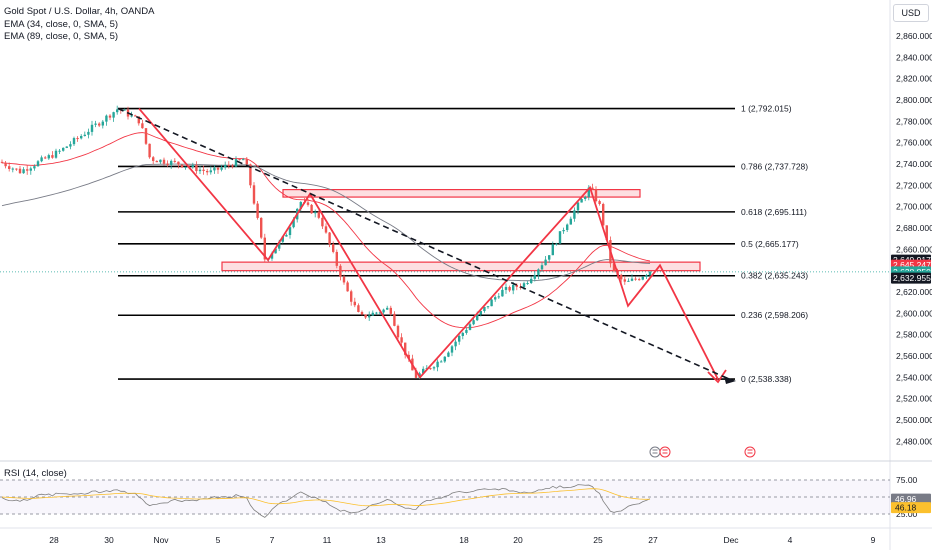 The image size is (932, 550). I want to click on time-tick-label: Dec, so click(731, 540).